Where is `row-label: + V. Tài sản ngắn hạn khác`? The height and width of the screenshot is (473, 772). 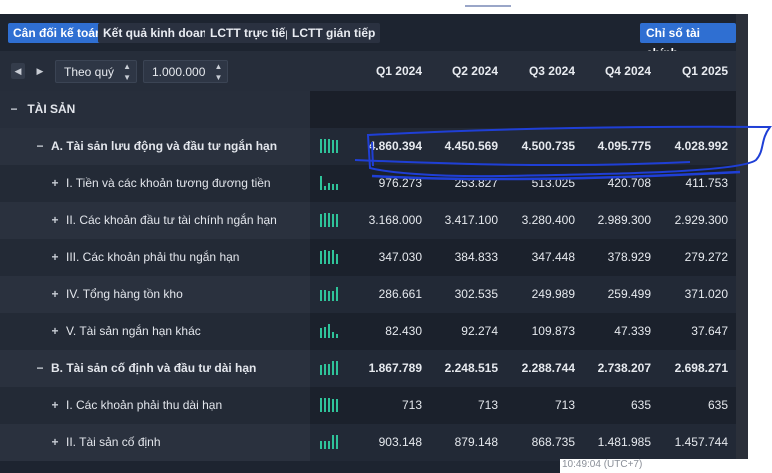 row-label: + V. Tài sản ngắn hạn khác is located at coordinates (155, 331).